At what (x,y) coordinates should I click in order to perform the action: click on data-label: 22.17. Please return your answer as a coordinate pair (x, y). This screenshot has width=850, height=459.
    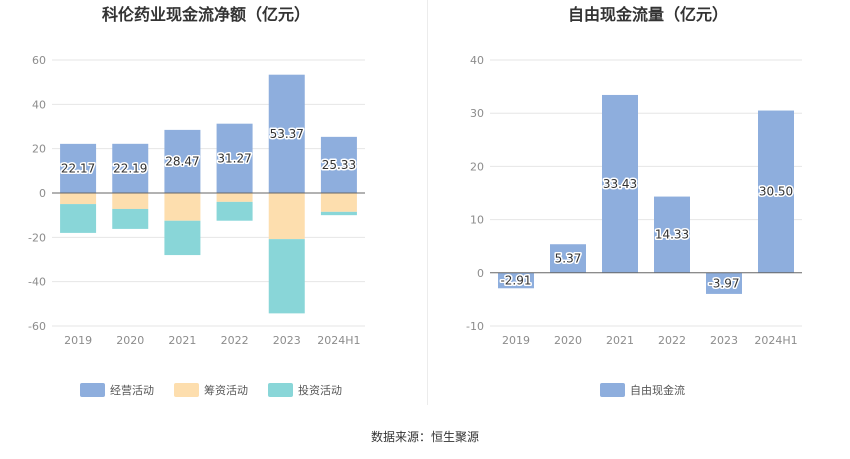
    Looking at the image, I should click on (78, 168).